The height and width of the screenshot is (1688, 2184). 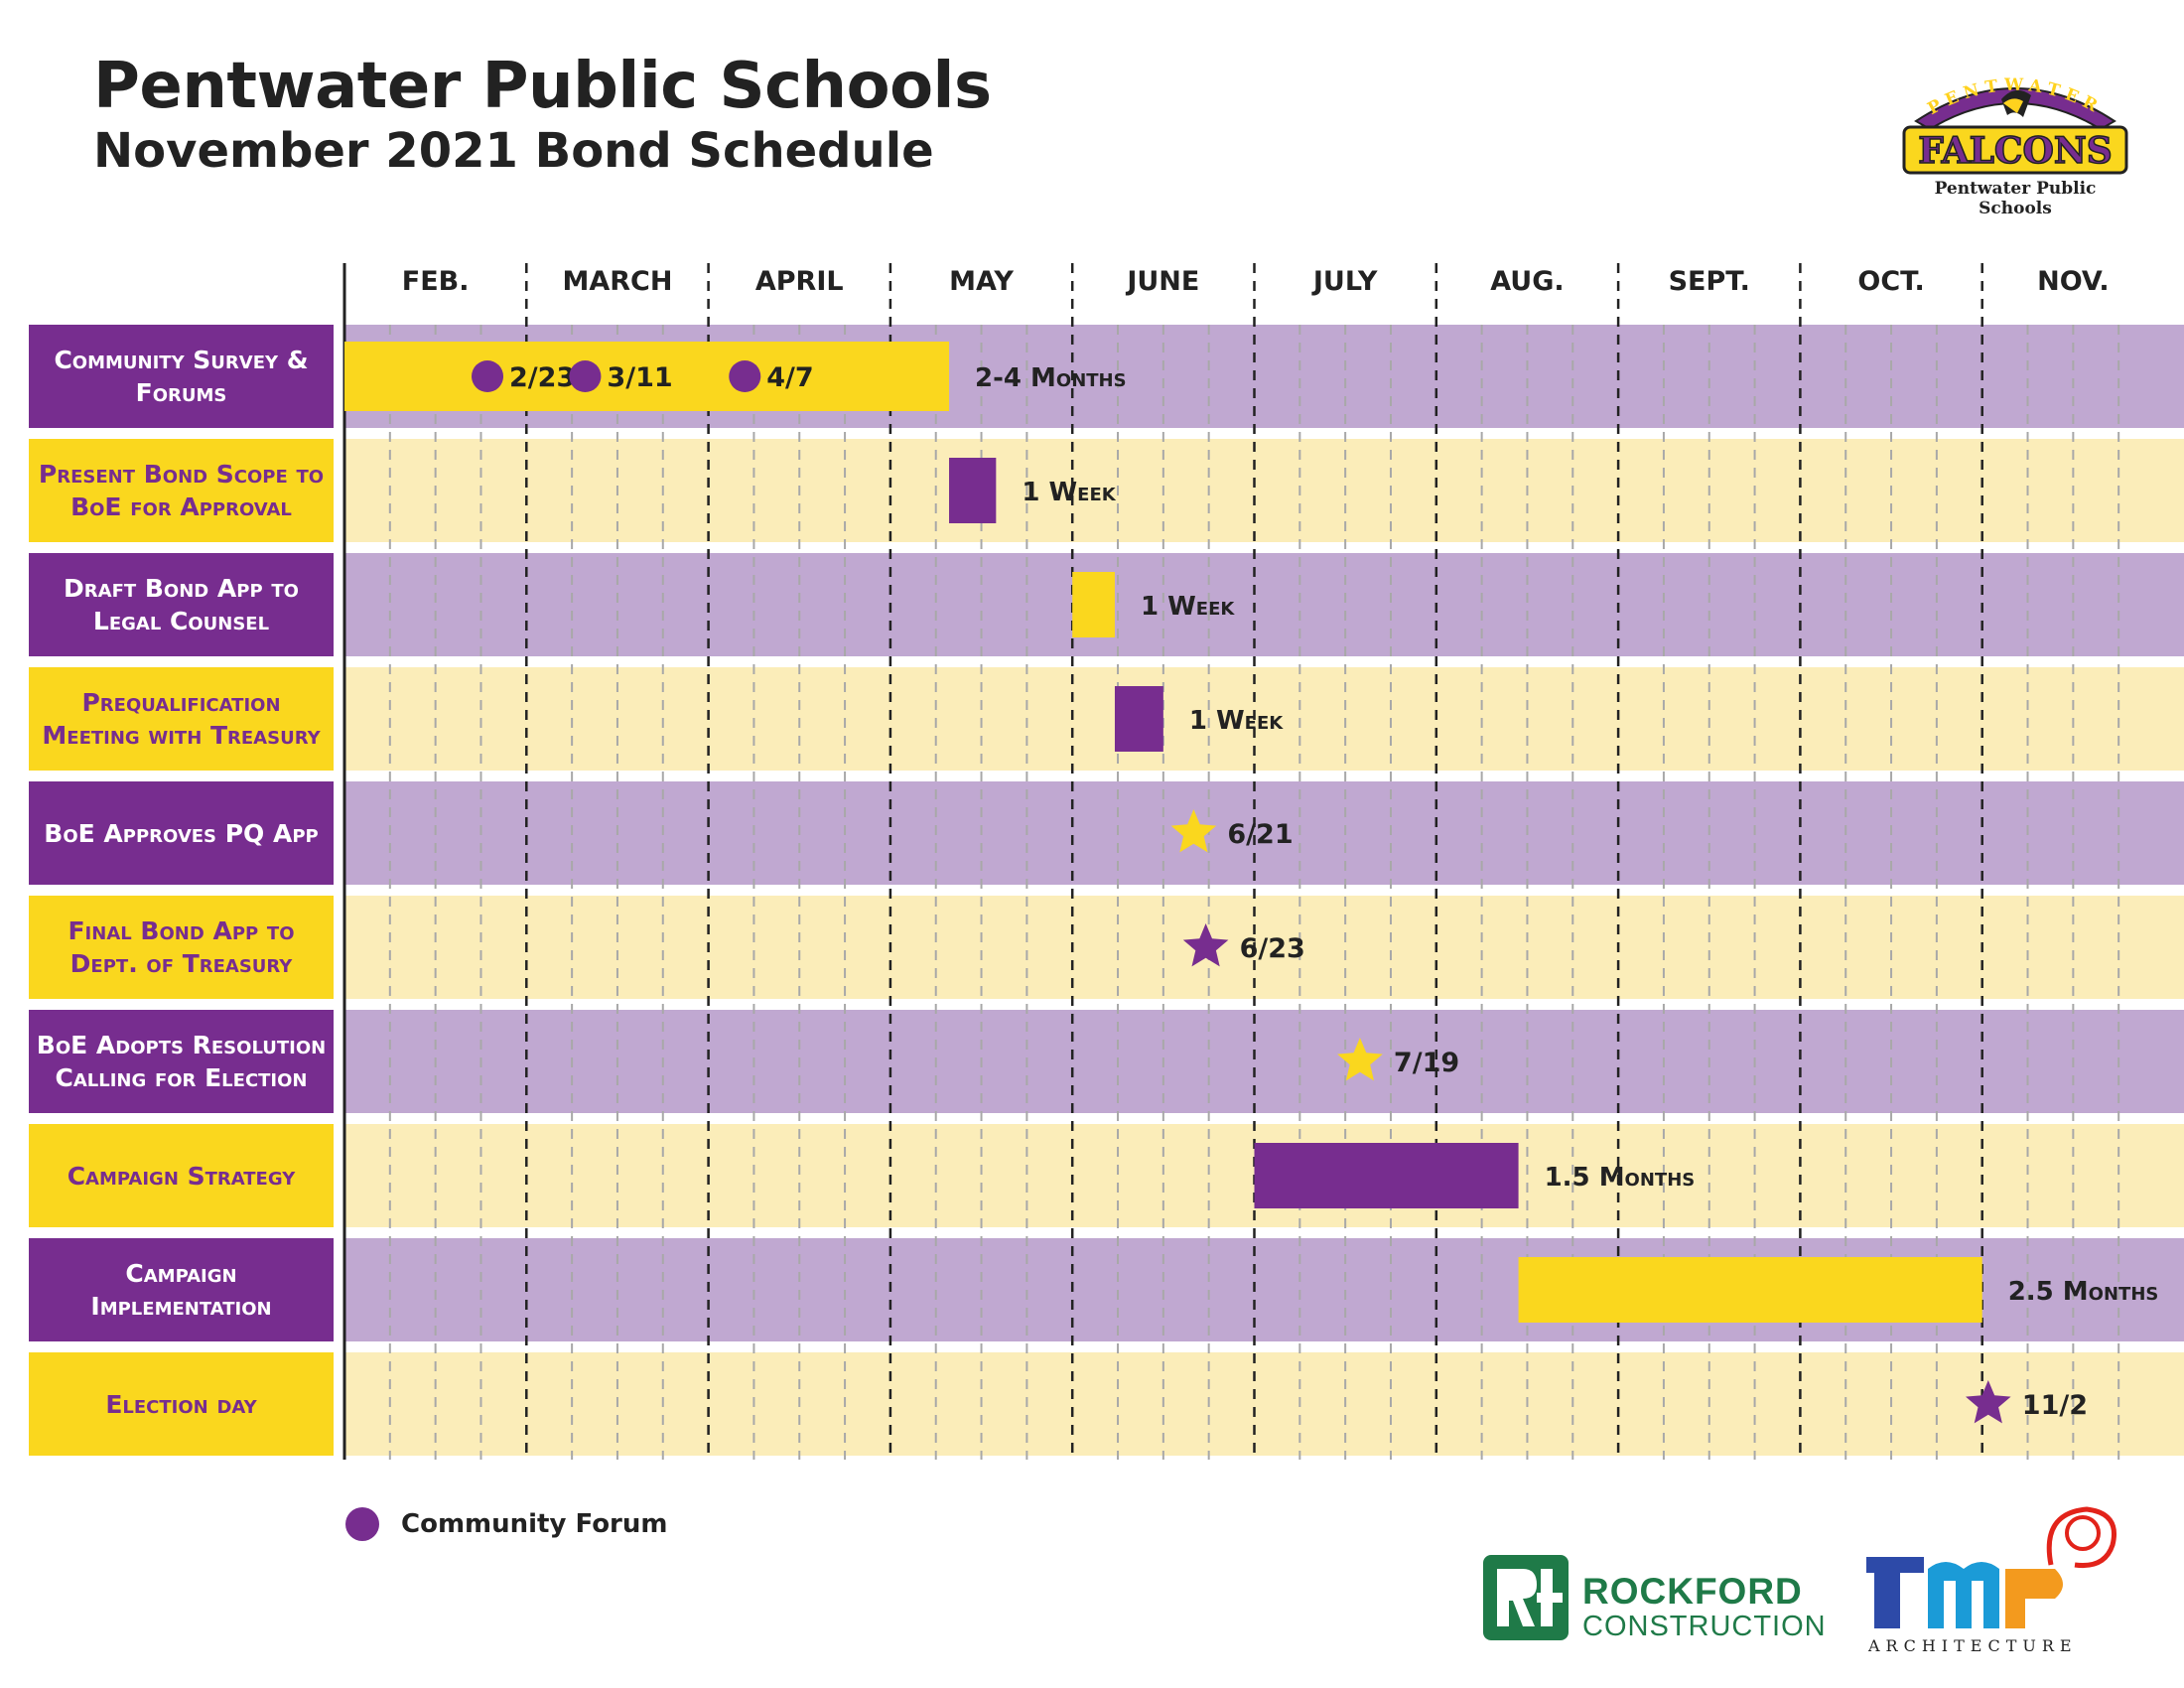 I want to click on falcons-wordmark: FALCONS, so click(x=2015, y=151).